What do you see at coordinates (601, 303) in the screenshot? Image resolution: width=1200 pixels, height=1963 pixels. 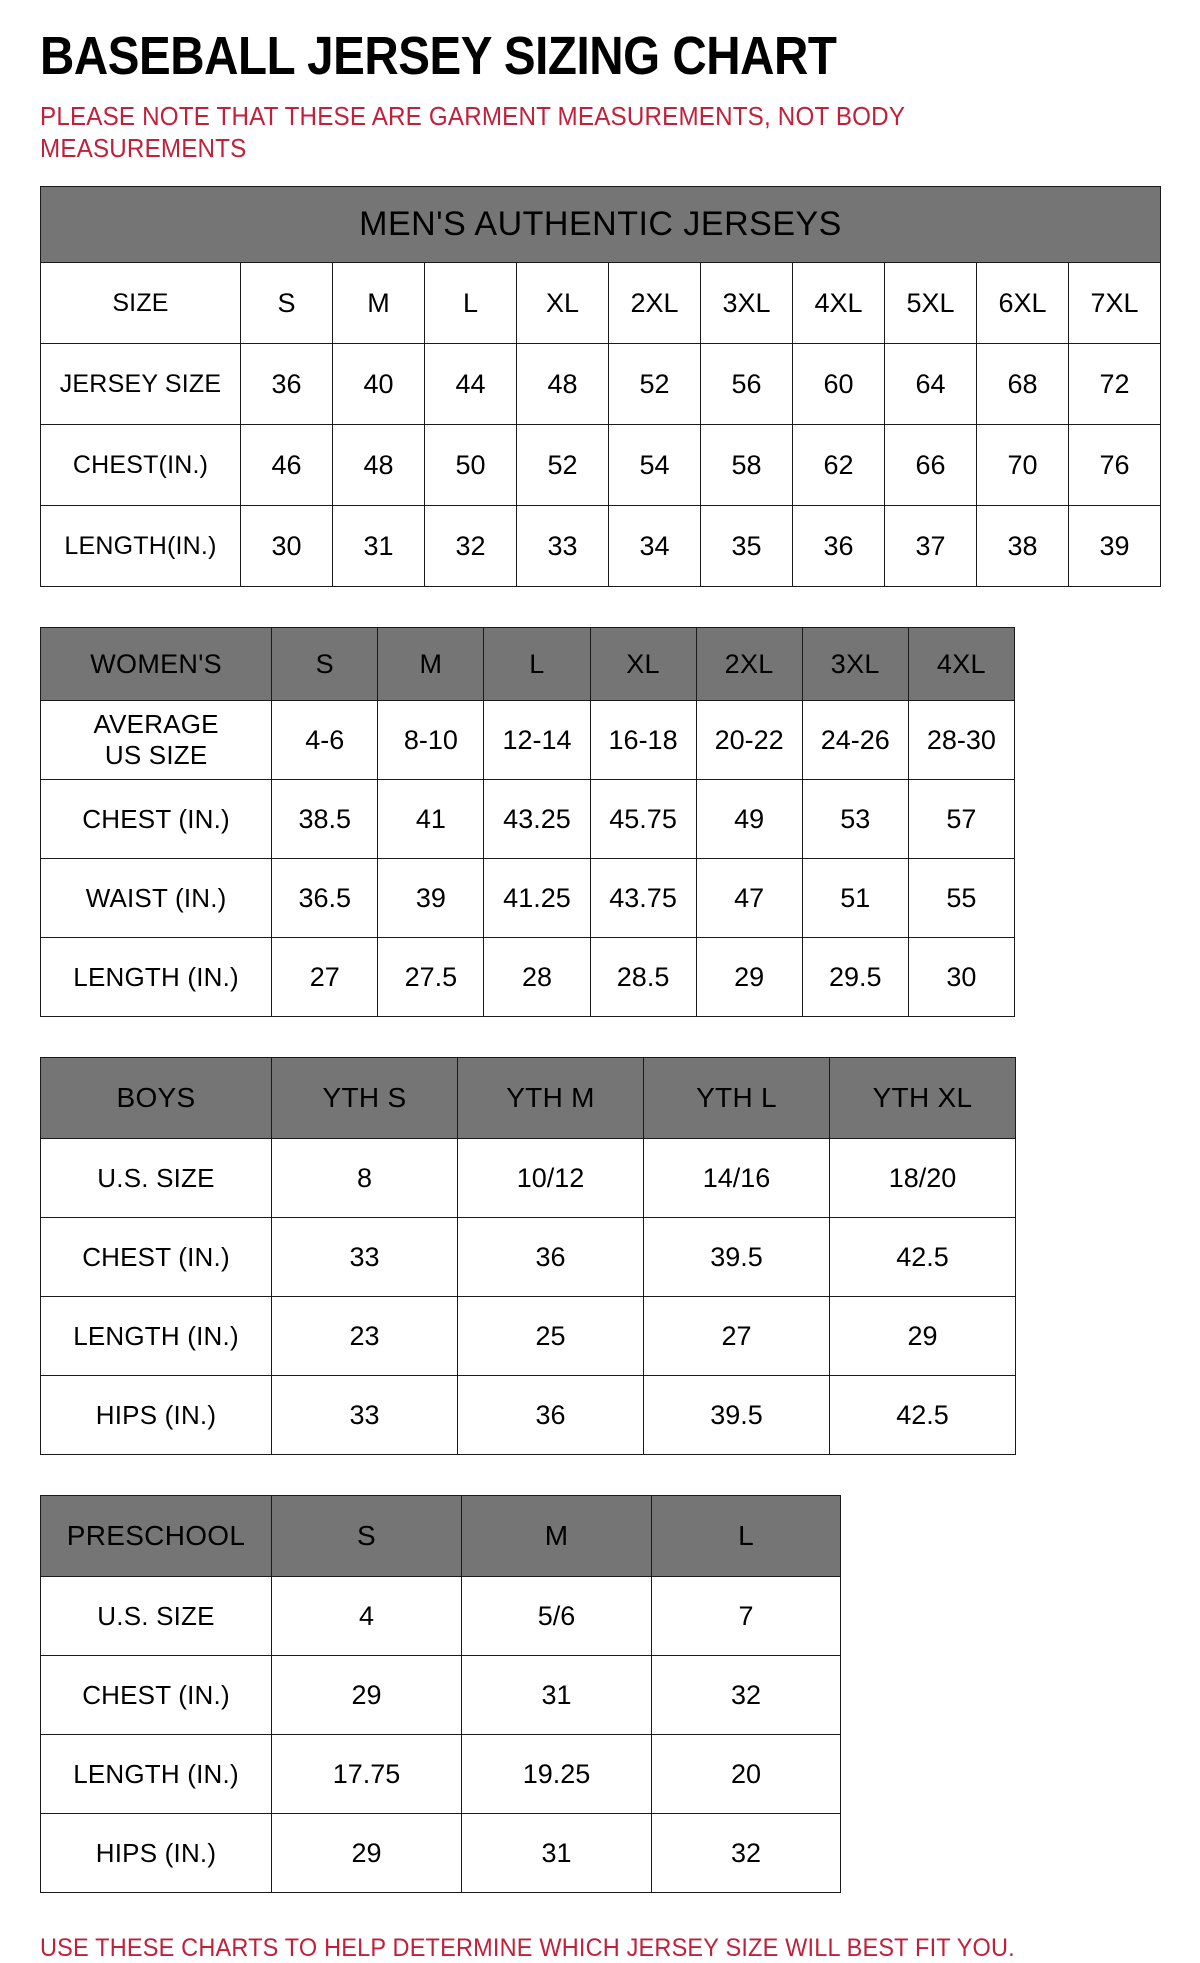 I see `mens-size-header-row: SIZE S M L XL 2XL 3XL 4XL 5XL 6XL 7XL` at bounding box center [601, 303].